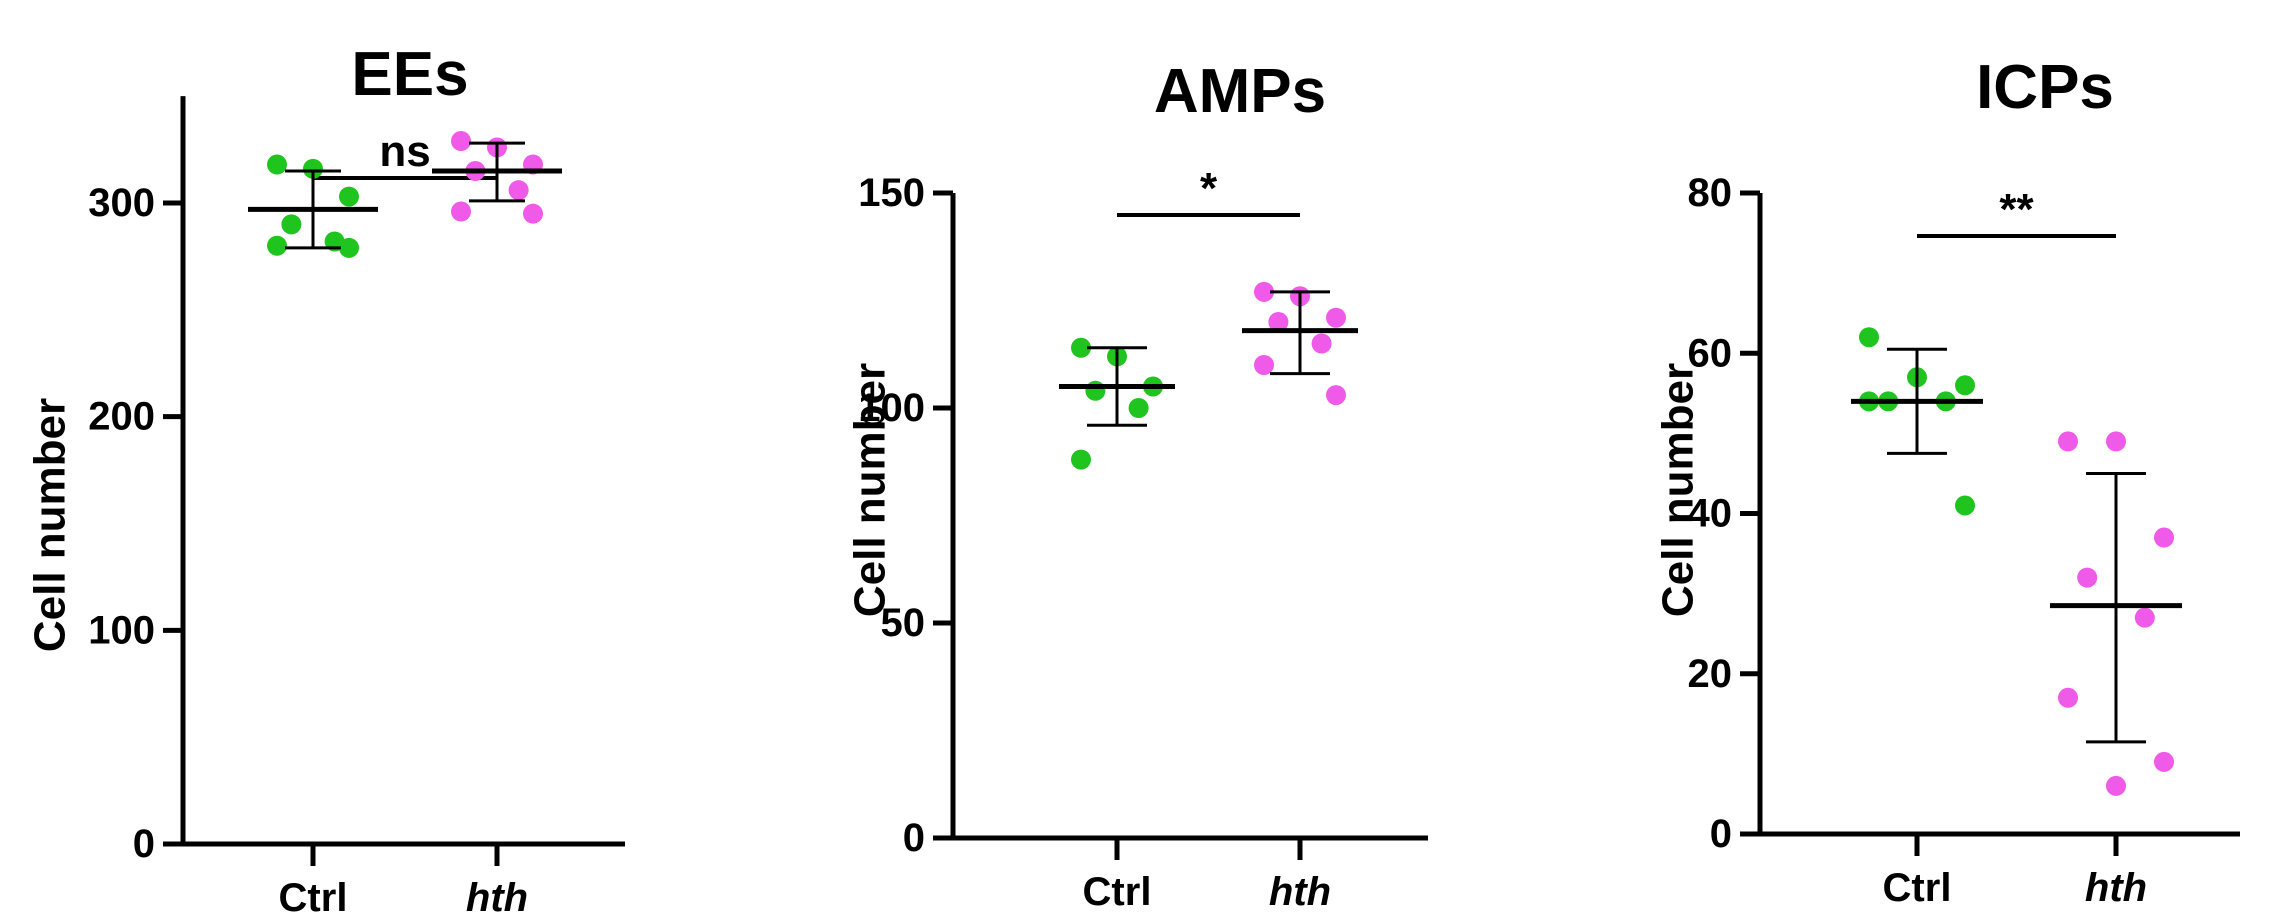  I want to click on y-tick-label: 20, so click(1710, 674).